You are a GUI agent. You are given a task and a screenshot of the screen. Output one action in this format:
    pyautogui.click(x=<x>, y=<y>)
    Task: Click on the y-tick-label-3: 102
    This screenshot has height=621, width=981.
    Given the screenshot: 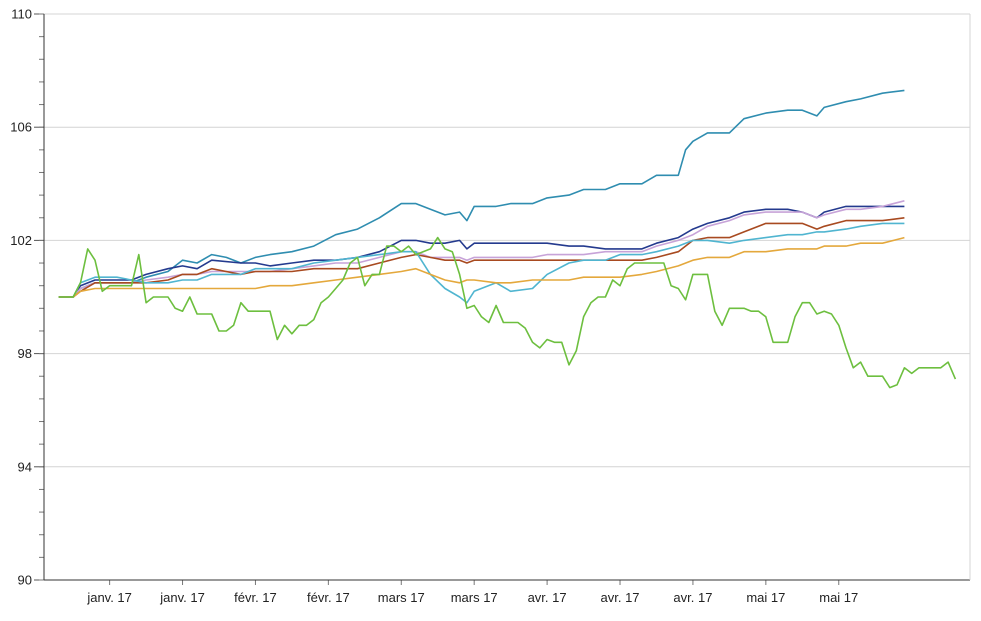 What is the action you would take?
    pyautogui.click(x=21, y=240)
    